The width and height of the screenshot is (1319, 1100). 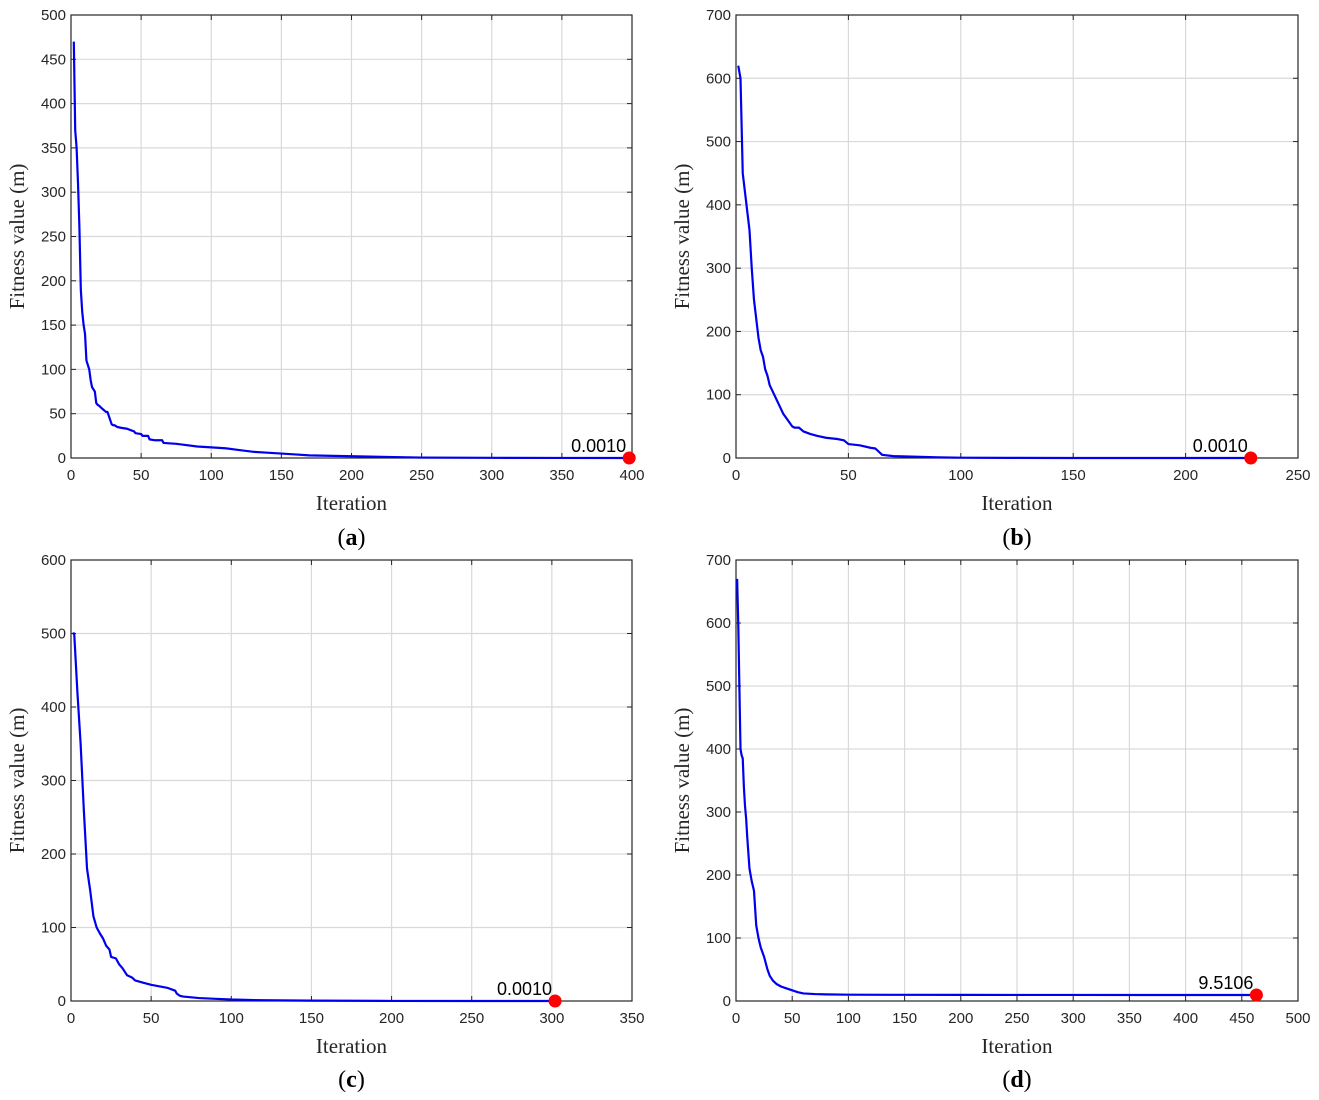 What do you see at coordinates (53, 59) in the screenshot?
I see `y-tick-label: 450` at bounding box center [53, 59].